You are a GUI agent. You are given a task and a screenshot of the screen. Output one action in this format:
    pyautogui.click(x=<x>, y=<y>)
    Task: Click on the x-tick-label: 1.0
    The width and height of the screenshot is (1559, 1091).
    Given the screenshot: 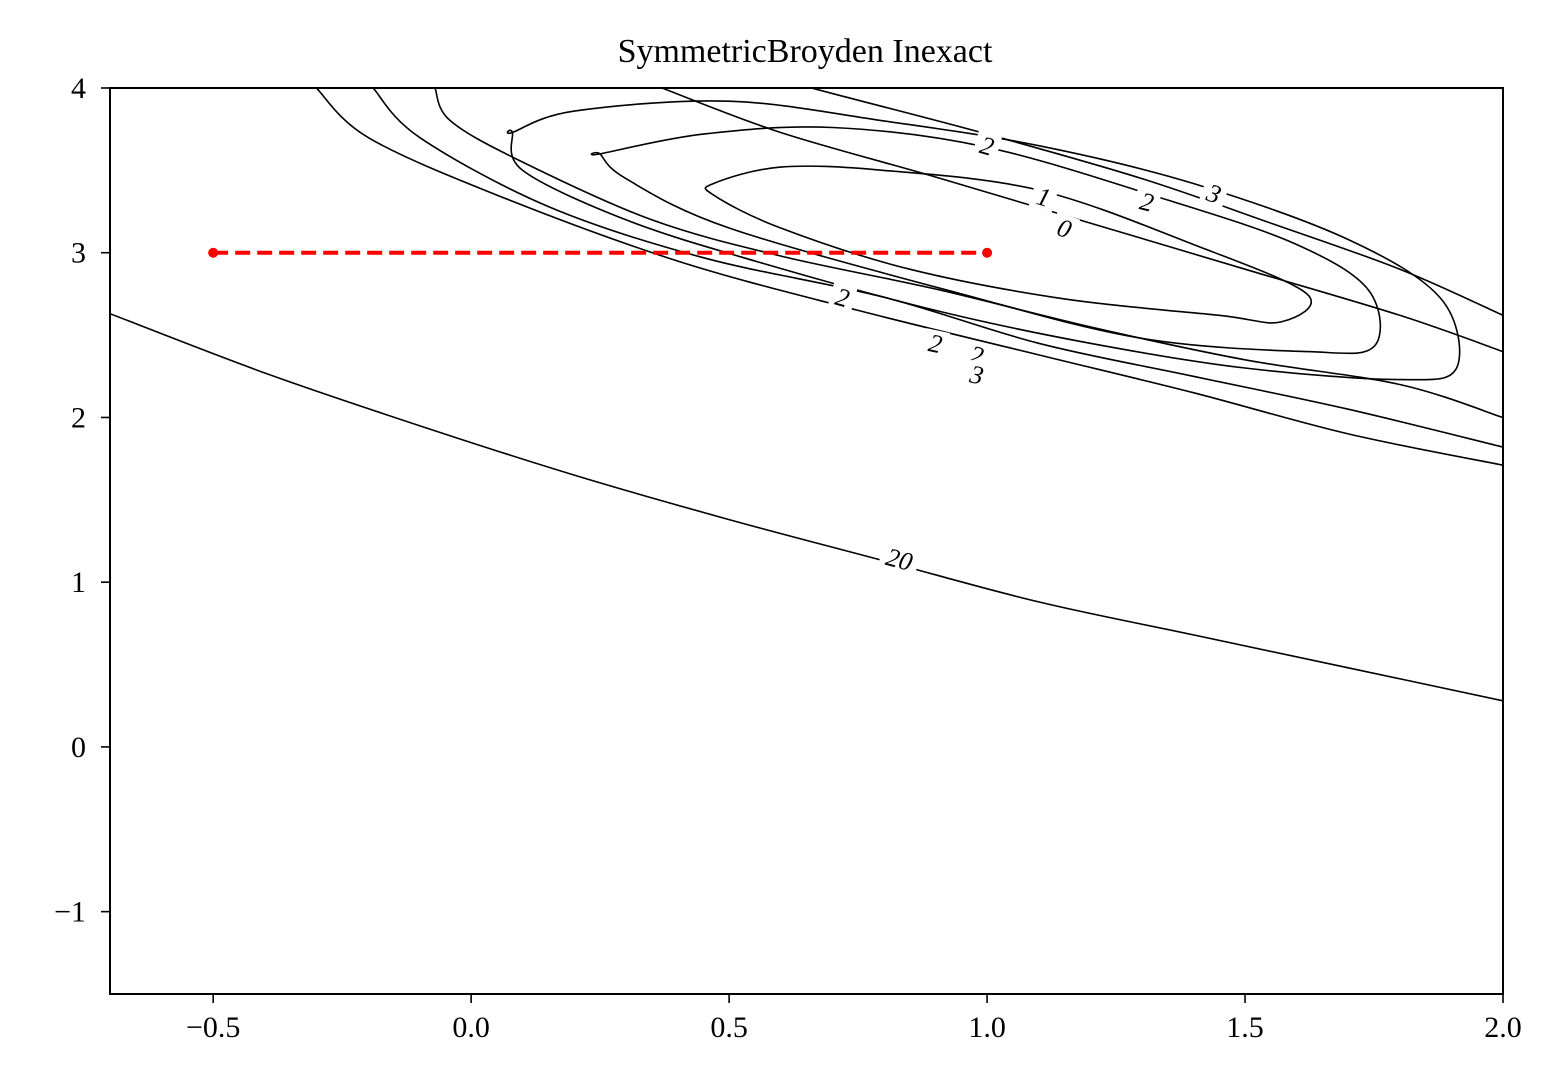 What is the action you would take?
    pyautogui.click(x=987, y=1027)
    